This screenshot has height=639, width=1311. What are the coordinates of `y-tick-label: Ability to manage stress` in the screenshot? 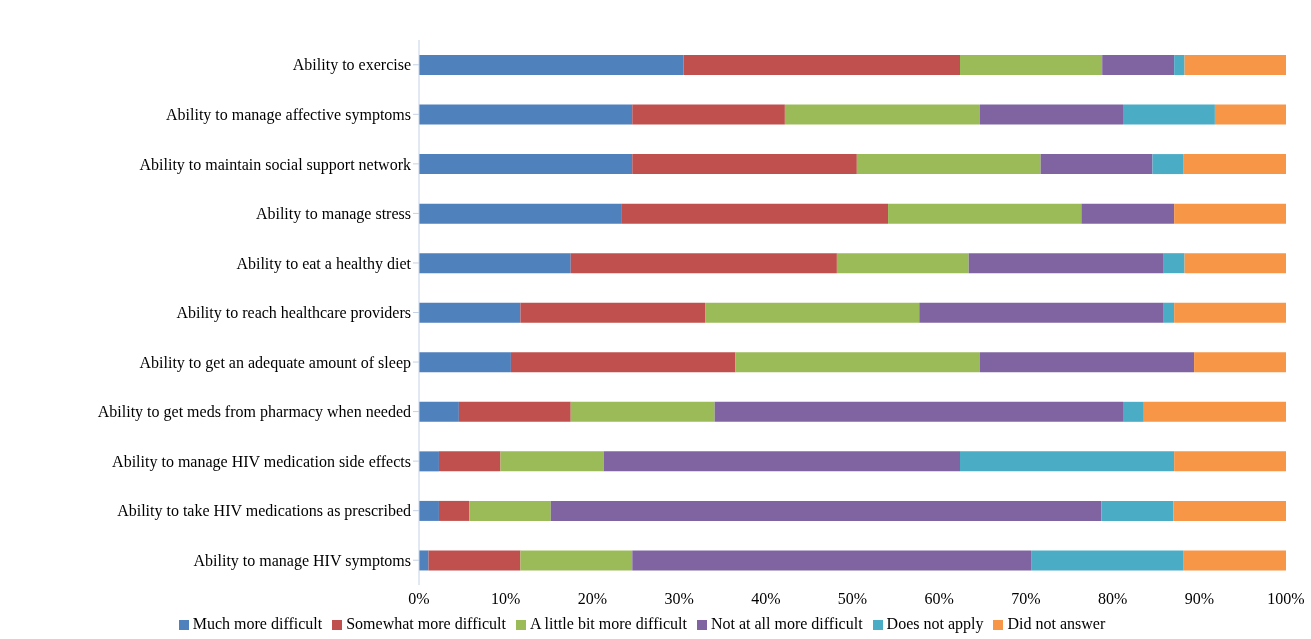 It's located at (333, 214).